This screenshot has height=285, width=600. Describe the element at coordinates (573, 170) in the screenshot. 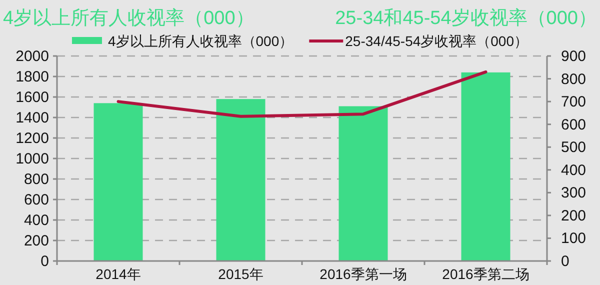

I see `y2-tick-label: 400` at that location.